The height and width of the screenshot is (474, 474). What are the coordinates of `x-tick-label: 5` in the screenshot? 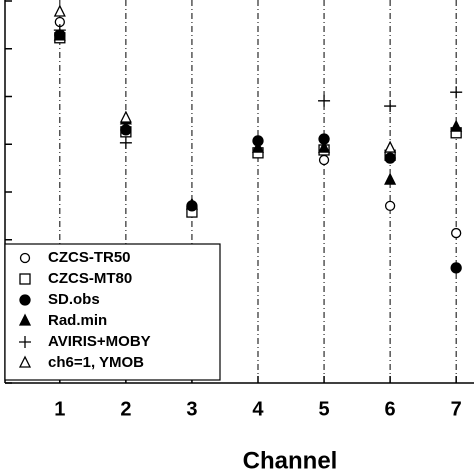 It's located at (323, 409).